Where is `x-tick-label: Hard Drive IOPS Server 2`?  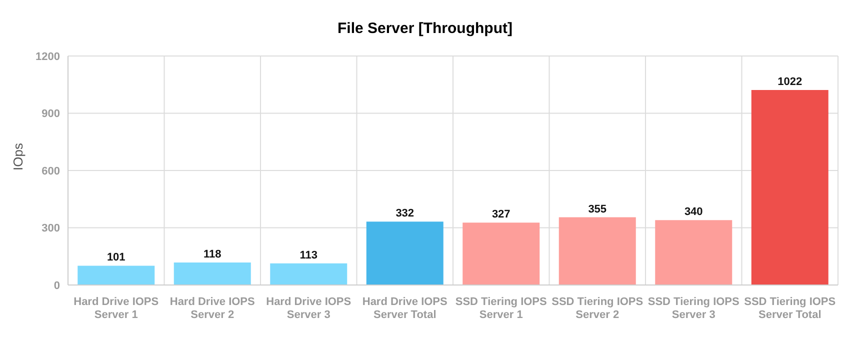 x-tick-label: Hard Drive IOPS Server 2 is located at coordinates (212, 308).